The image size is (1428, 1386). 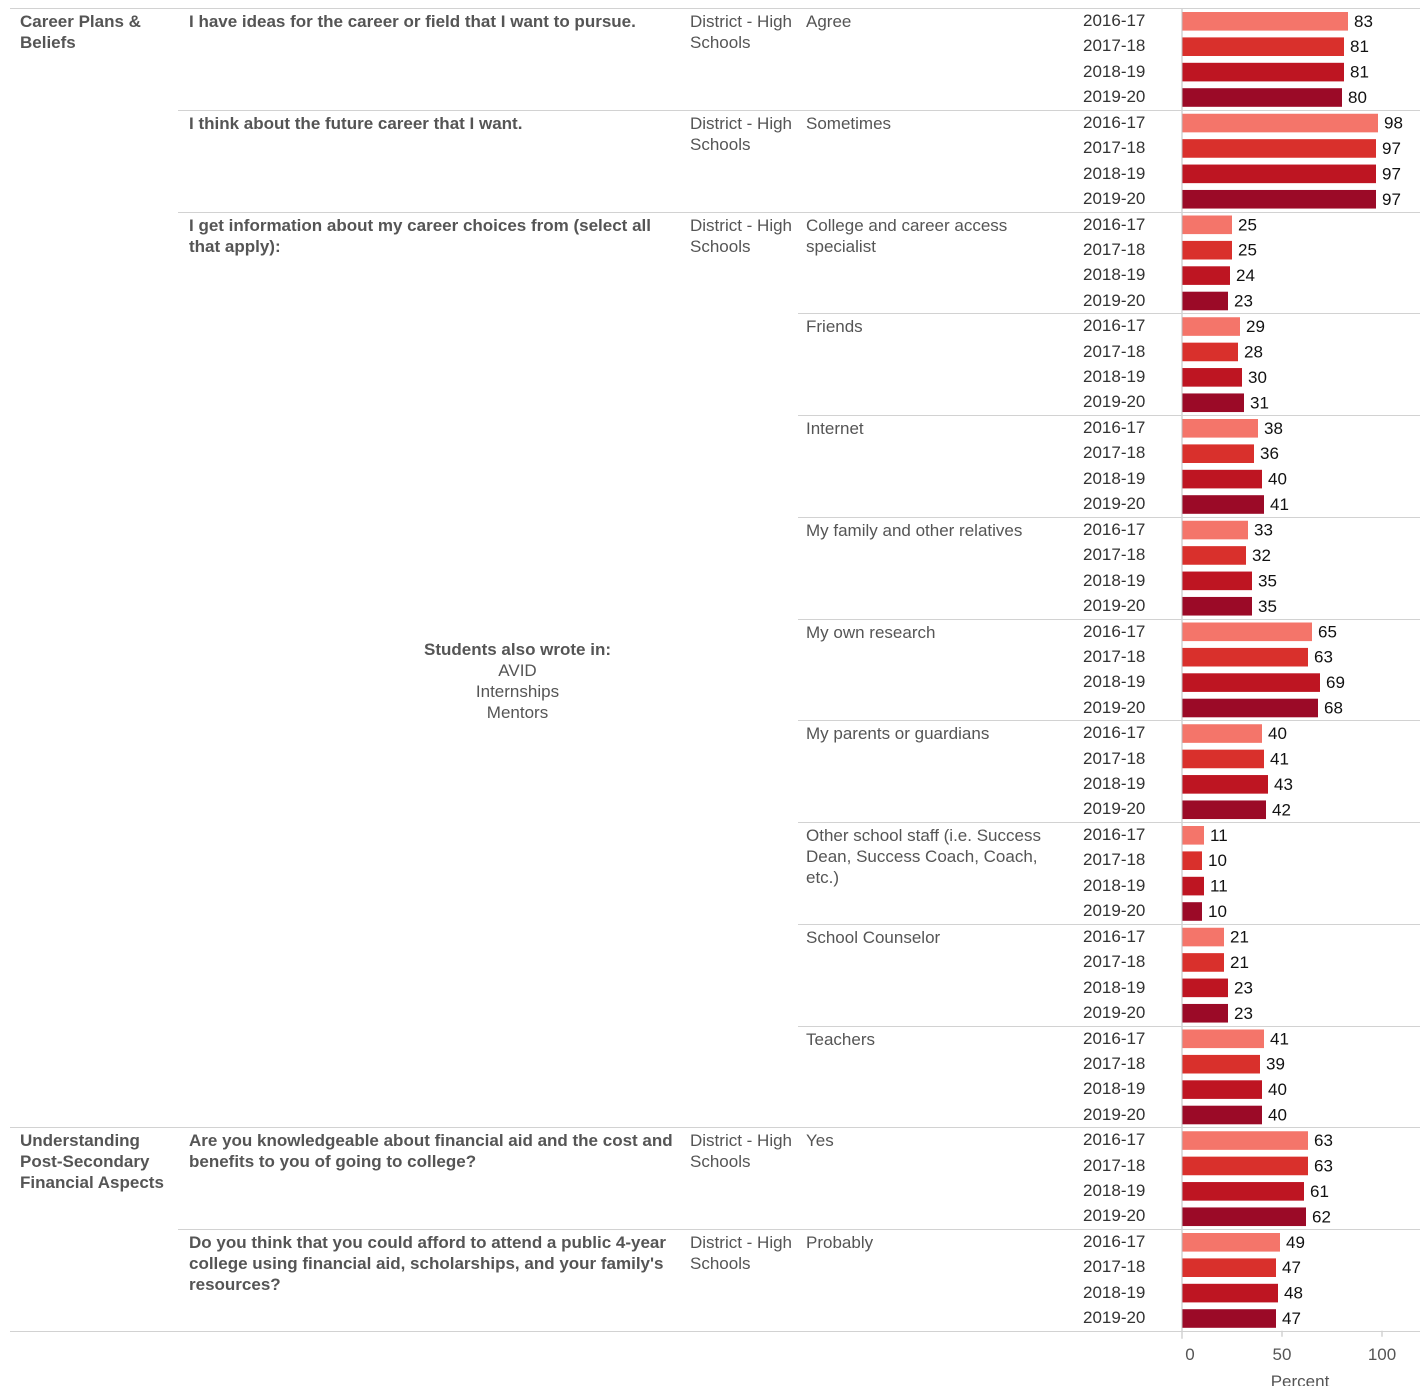 What do you see at coordinates (741, 32) in the screenshot?
I see `group-label: District - High Schools` at bounding box center [741, 32].